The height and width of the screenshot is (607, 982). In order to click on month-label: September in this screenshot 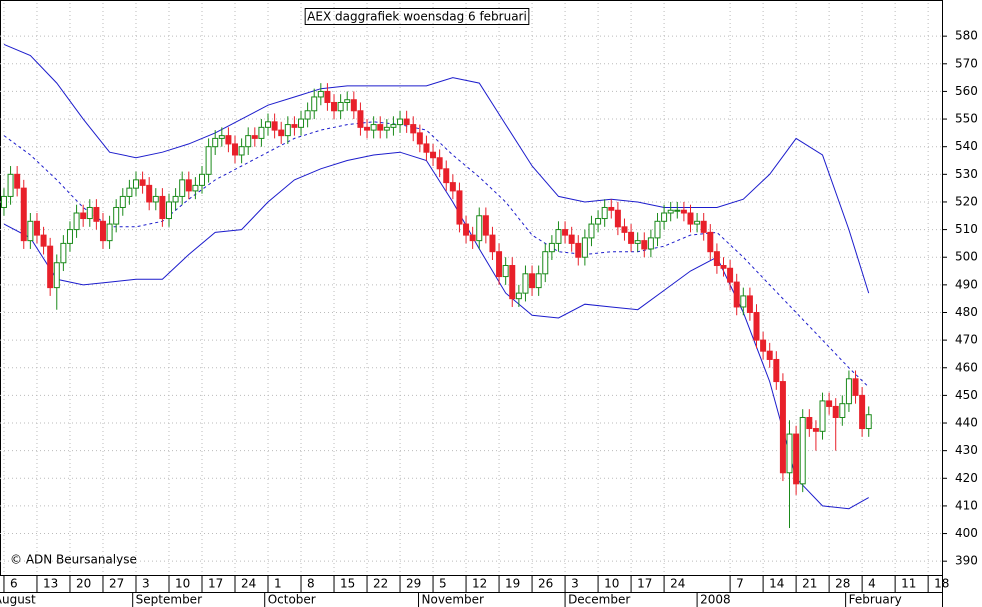, I will do `click(169, 600)`.